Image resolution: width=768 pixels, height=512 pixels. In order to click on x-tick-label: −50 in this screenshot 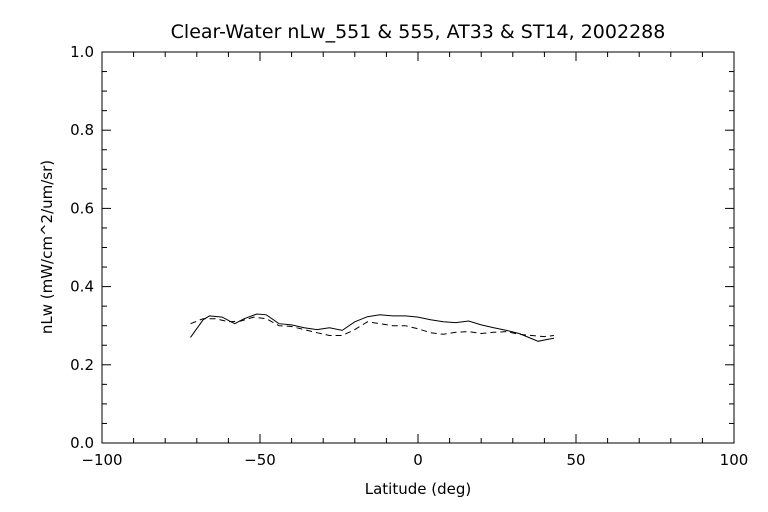, I will do `click(260, 460)`.